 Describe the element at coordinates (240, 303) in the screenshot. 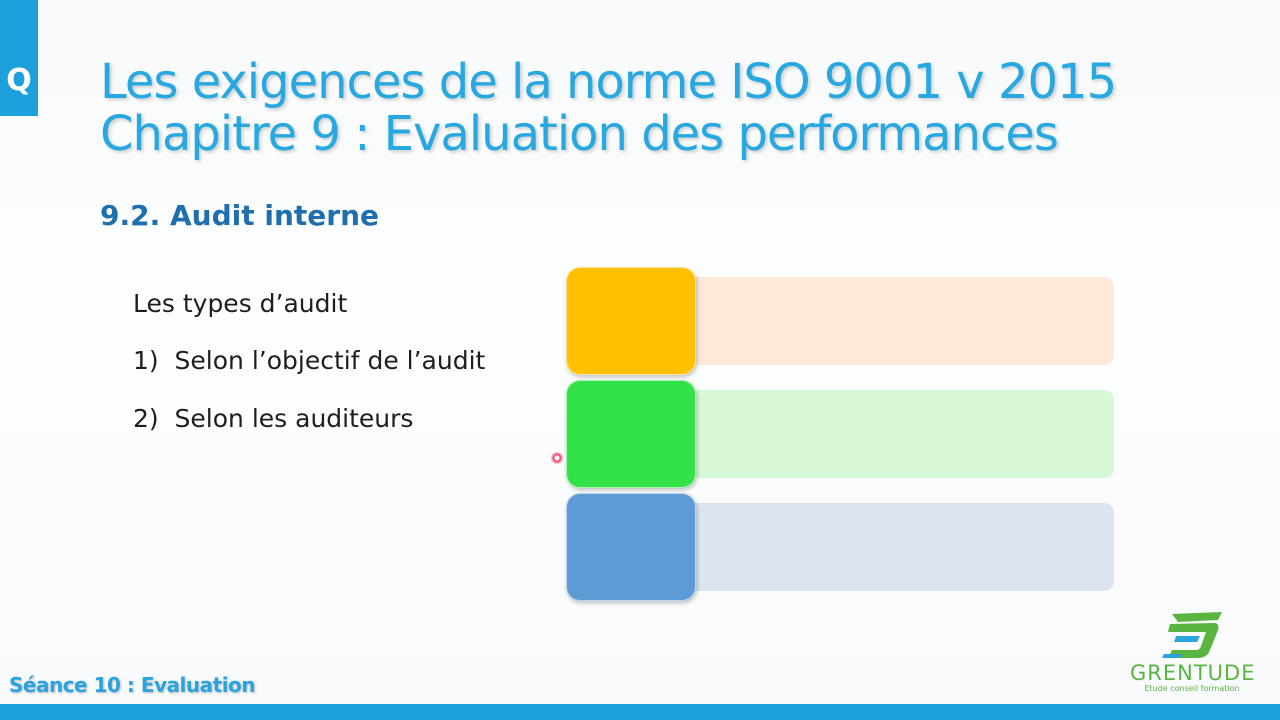

I see `content-heading: Les types d’audit` at that location.